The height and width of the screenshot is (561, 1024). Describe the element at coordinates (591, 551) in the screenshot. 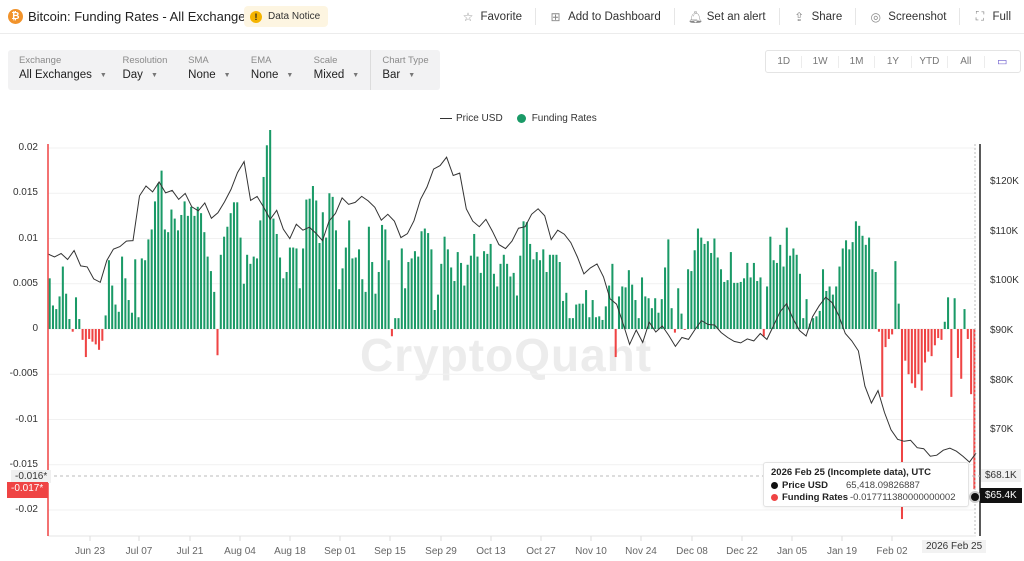

I see `x-axis-tick: Nov 10` at that location.